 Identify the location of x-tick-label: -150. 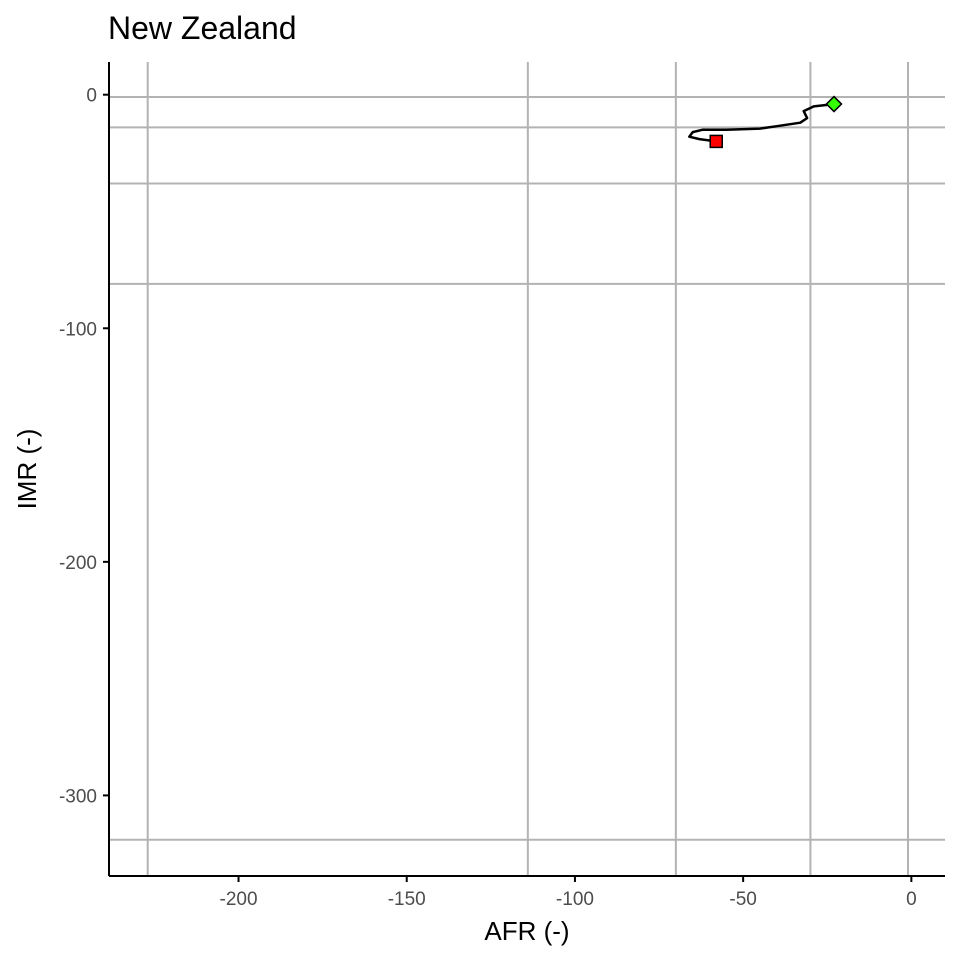
(407, 899).